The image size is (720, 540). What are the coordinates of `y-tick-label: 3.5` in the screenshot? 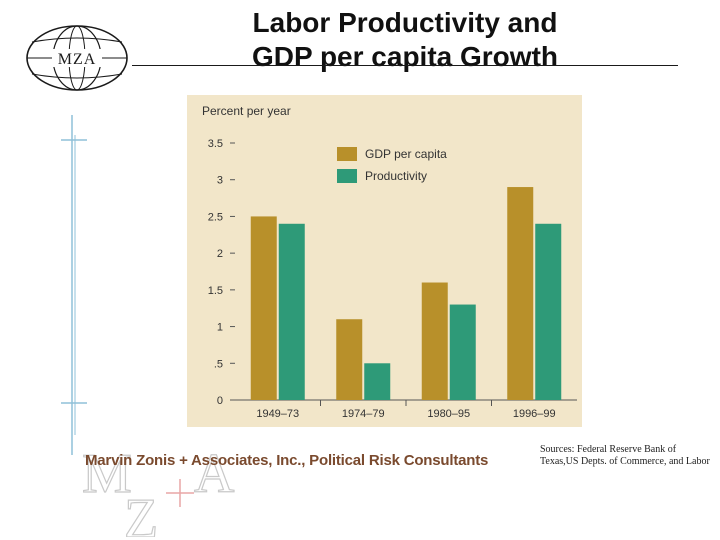 It's located at (215, 144).